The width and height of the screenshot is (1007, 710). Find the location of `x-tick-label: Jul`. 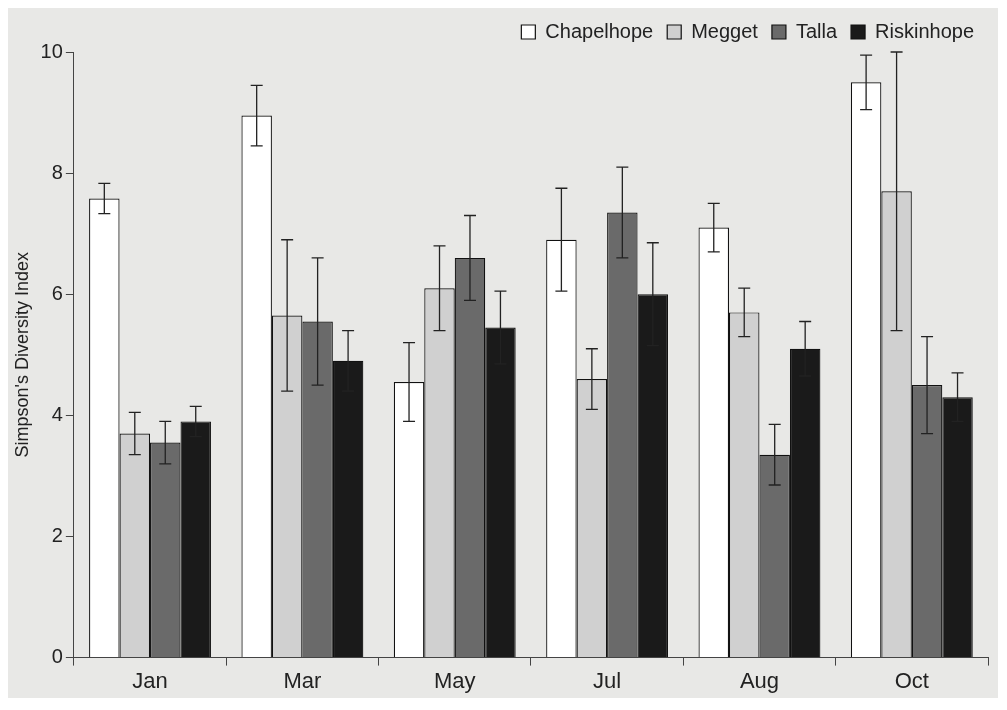

x-tick-label: Jul is located at coordinates (607, 680).